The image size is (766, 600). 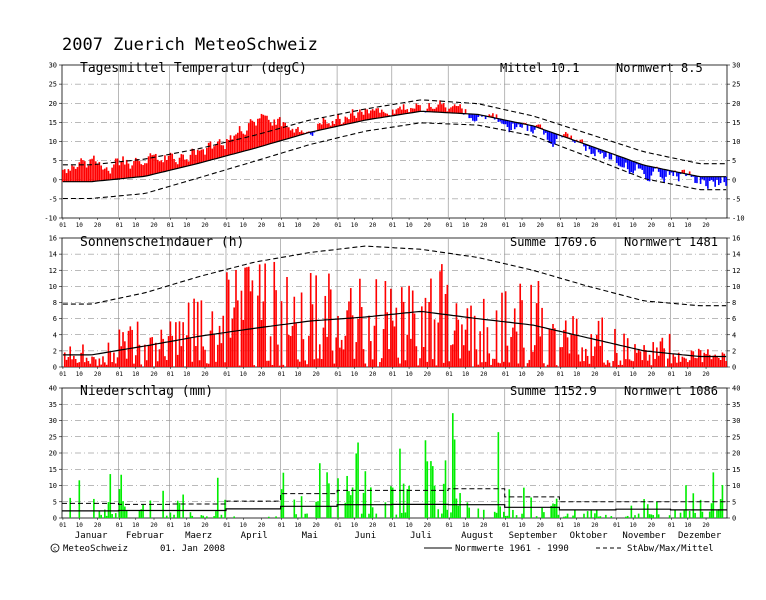 What do you see at coordinates (736, 389) in the screenshot?
I see `y-tick-label: 40` at bounding box center [736, 389].